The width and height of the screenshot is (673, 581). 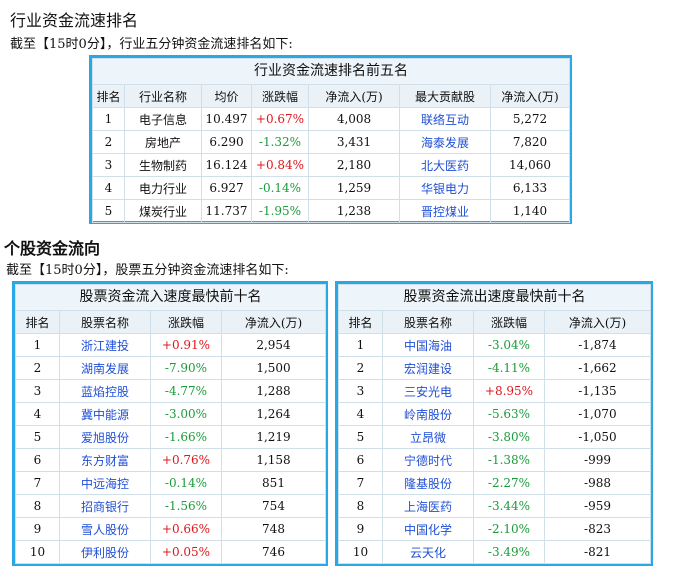 I want to click on stocks-heading: 个股资金流向, so click(x=52, y=248).